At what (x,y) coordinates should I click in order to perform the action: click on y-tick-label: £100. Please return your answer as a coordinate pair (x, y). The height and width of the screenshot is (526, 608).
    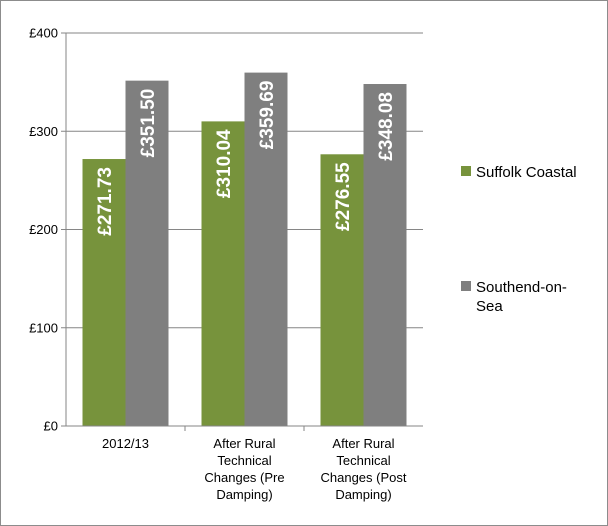
    Looking at the image, I should click on (43, 327).